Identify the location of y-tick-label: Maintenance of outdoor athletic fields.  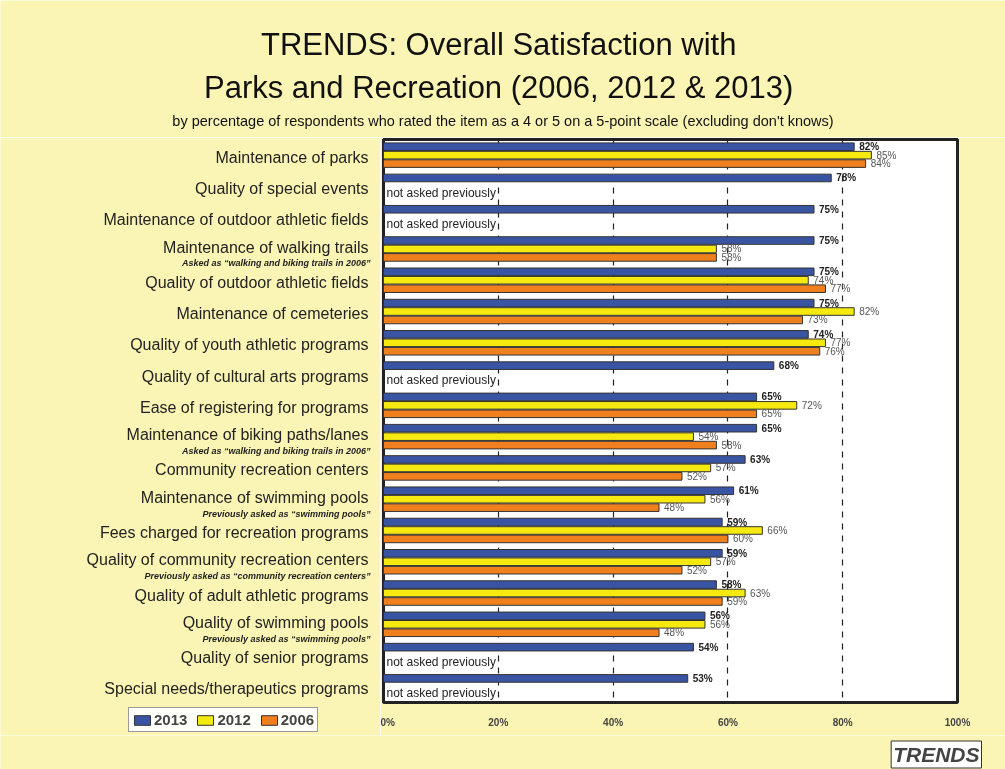
(236, 220).